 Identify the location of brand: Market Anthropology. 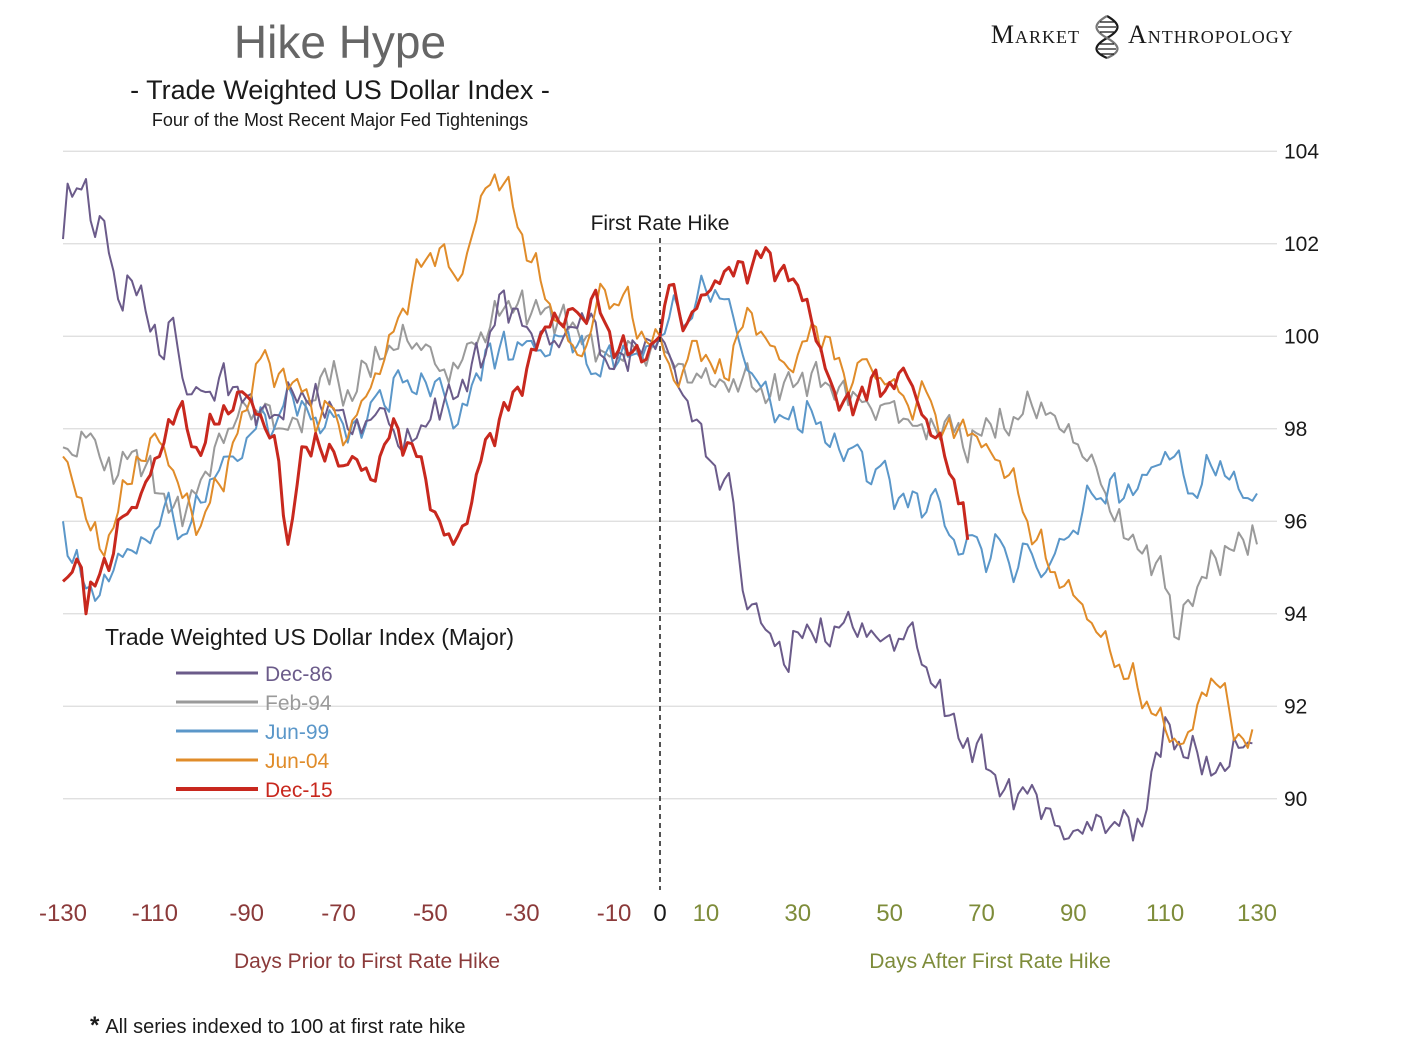
(1142, 37).